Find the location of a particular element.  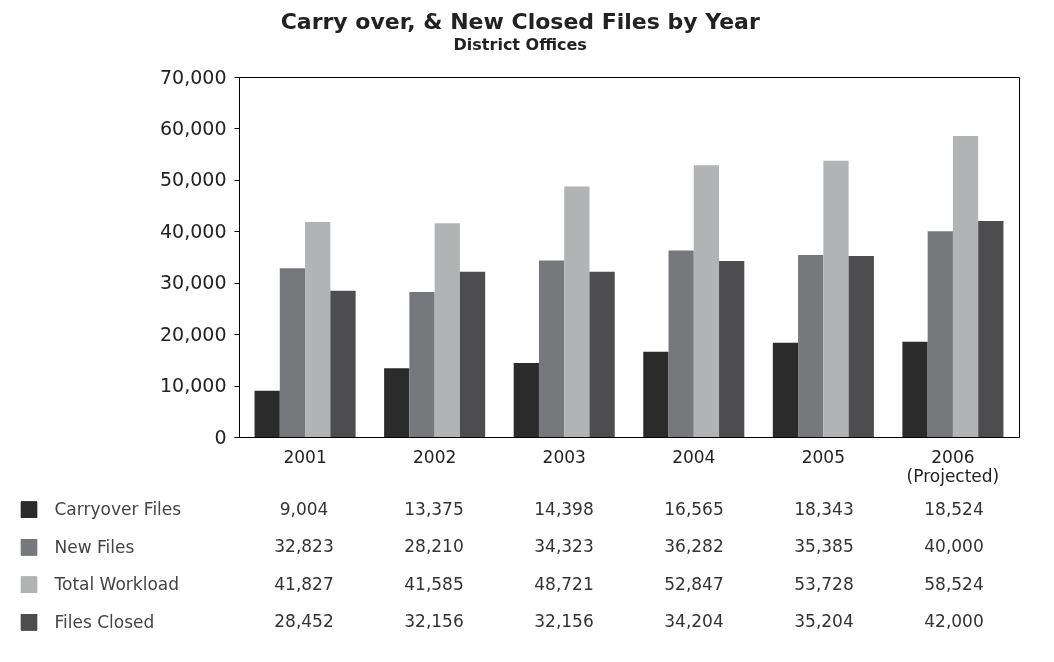

x-tick-label: 2006 (Projected) is located at coordinates (953, 466).